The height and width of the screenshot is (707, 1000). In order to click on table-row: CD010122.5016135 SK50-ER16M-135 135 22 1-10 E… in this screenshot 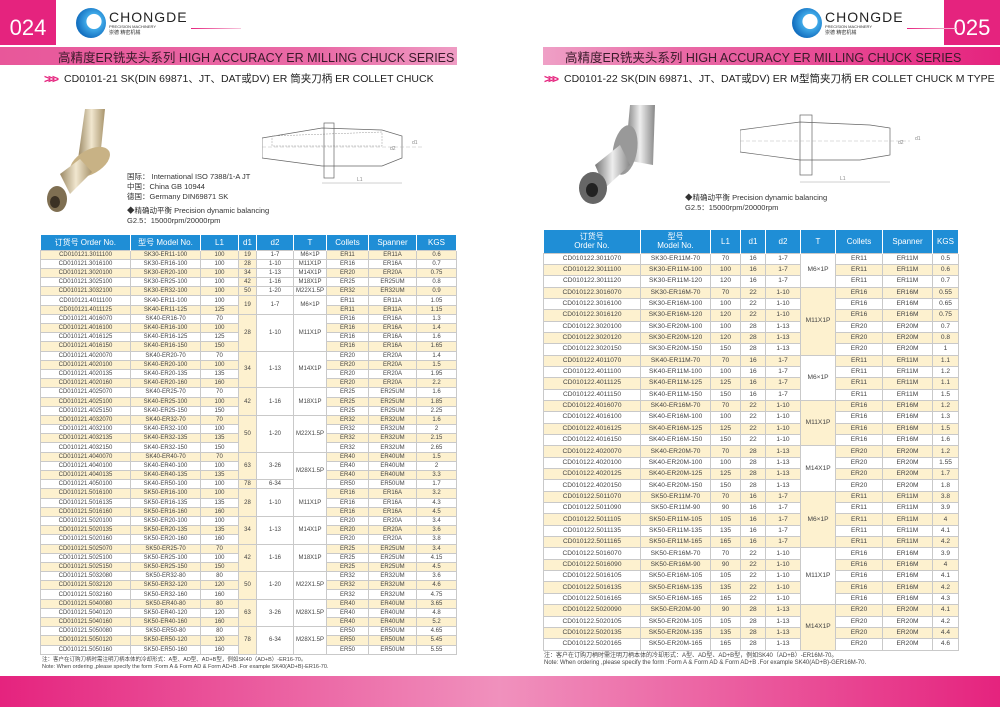, I will do `click(751, 587)`.